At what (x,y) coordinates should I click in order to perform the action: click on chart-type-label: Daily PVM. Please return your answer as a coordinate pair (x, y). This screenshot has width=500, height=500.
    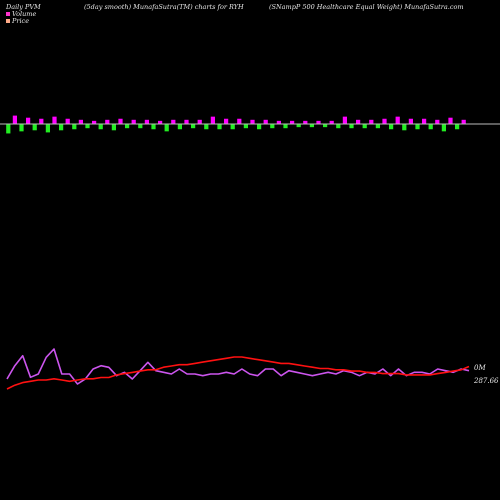
    Looking at the image, I should click on (23, 7).